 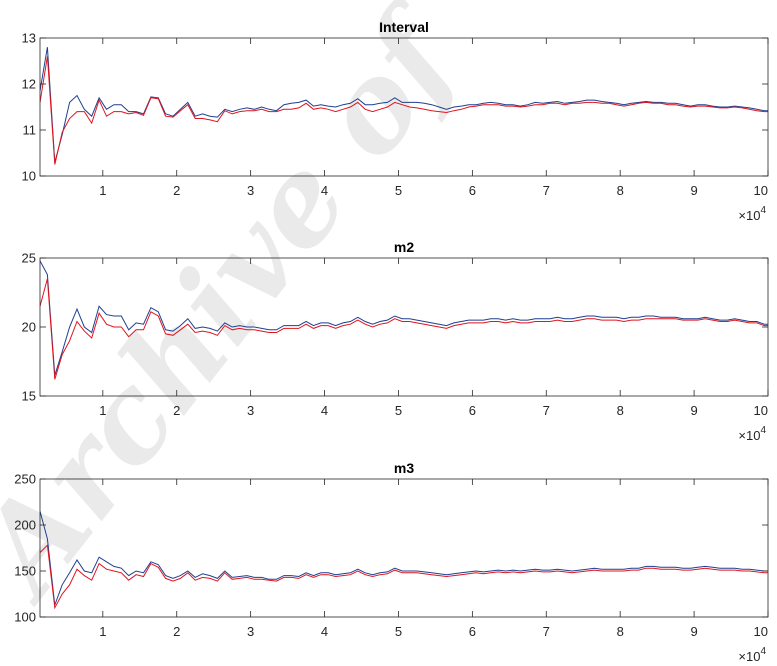 I want to click on chart-title: m2, so click(x=404, y=247).